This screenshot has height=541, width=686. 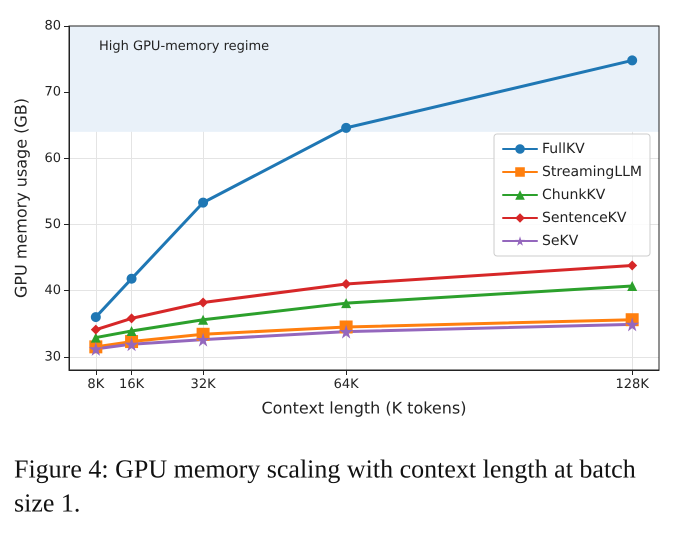 What do you see at coordinates (633, 384) in the screenshot?
I see `x-tick-label: 128K` at bounding box center [633, 384].